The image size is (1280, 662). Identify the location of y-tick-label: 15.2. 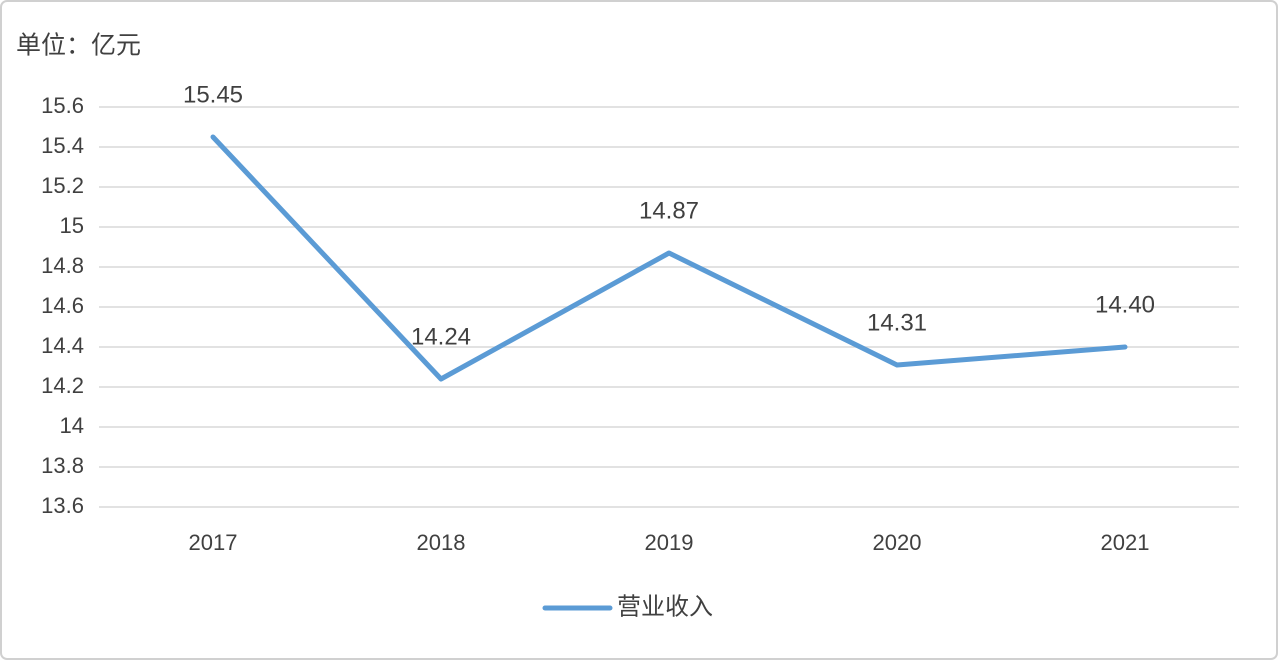
(62, 185).